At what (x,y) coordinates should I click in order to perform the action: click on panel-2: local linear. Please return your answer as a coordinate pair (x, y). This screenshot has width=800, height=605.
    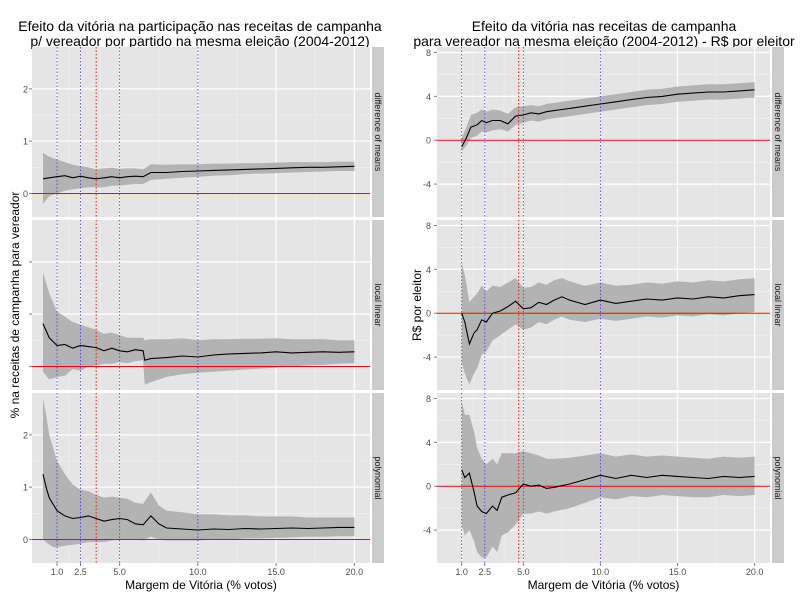
    Looking at the image, I should click on (206, 305).